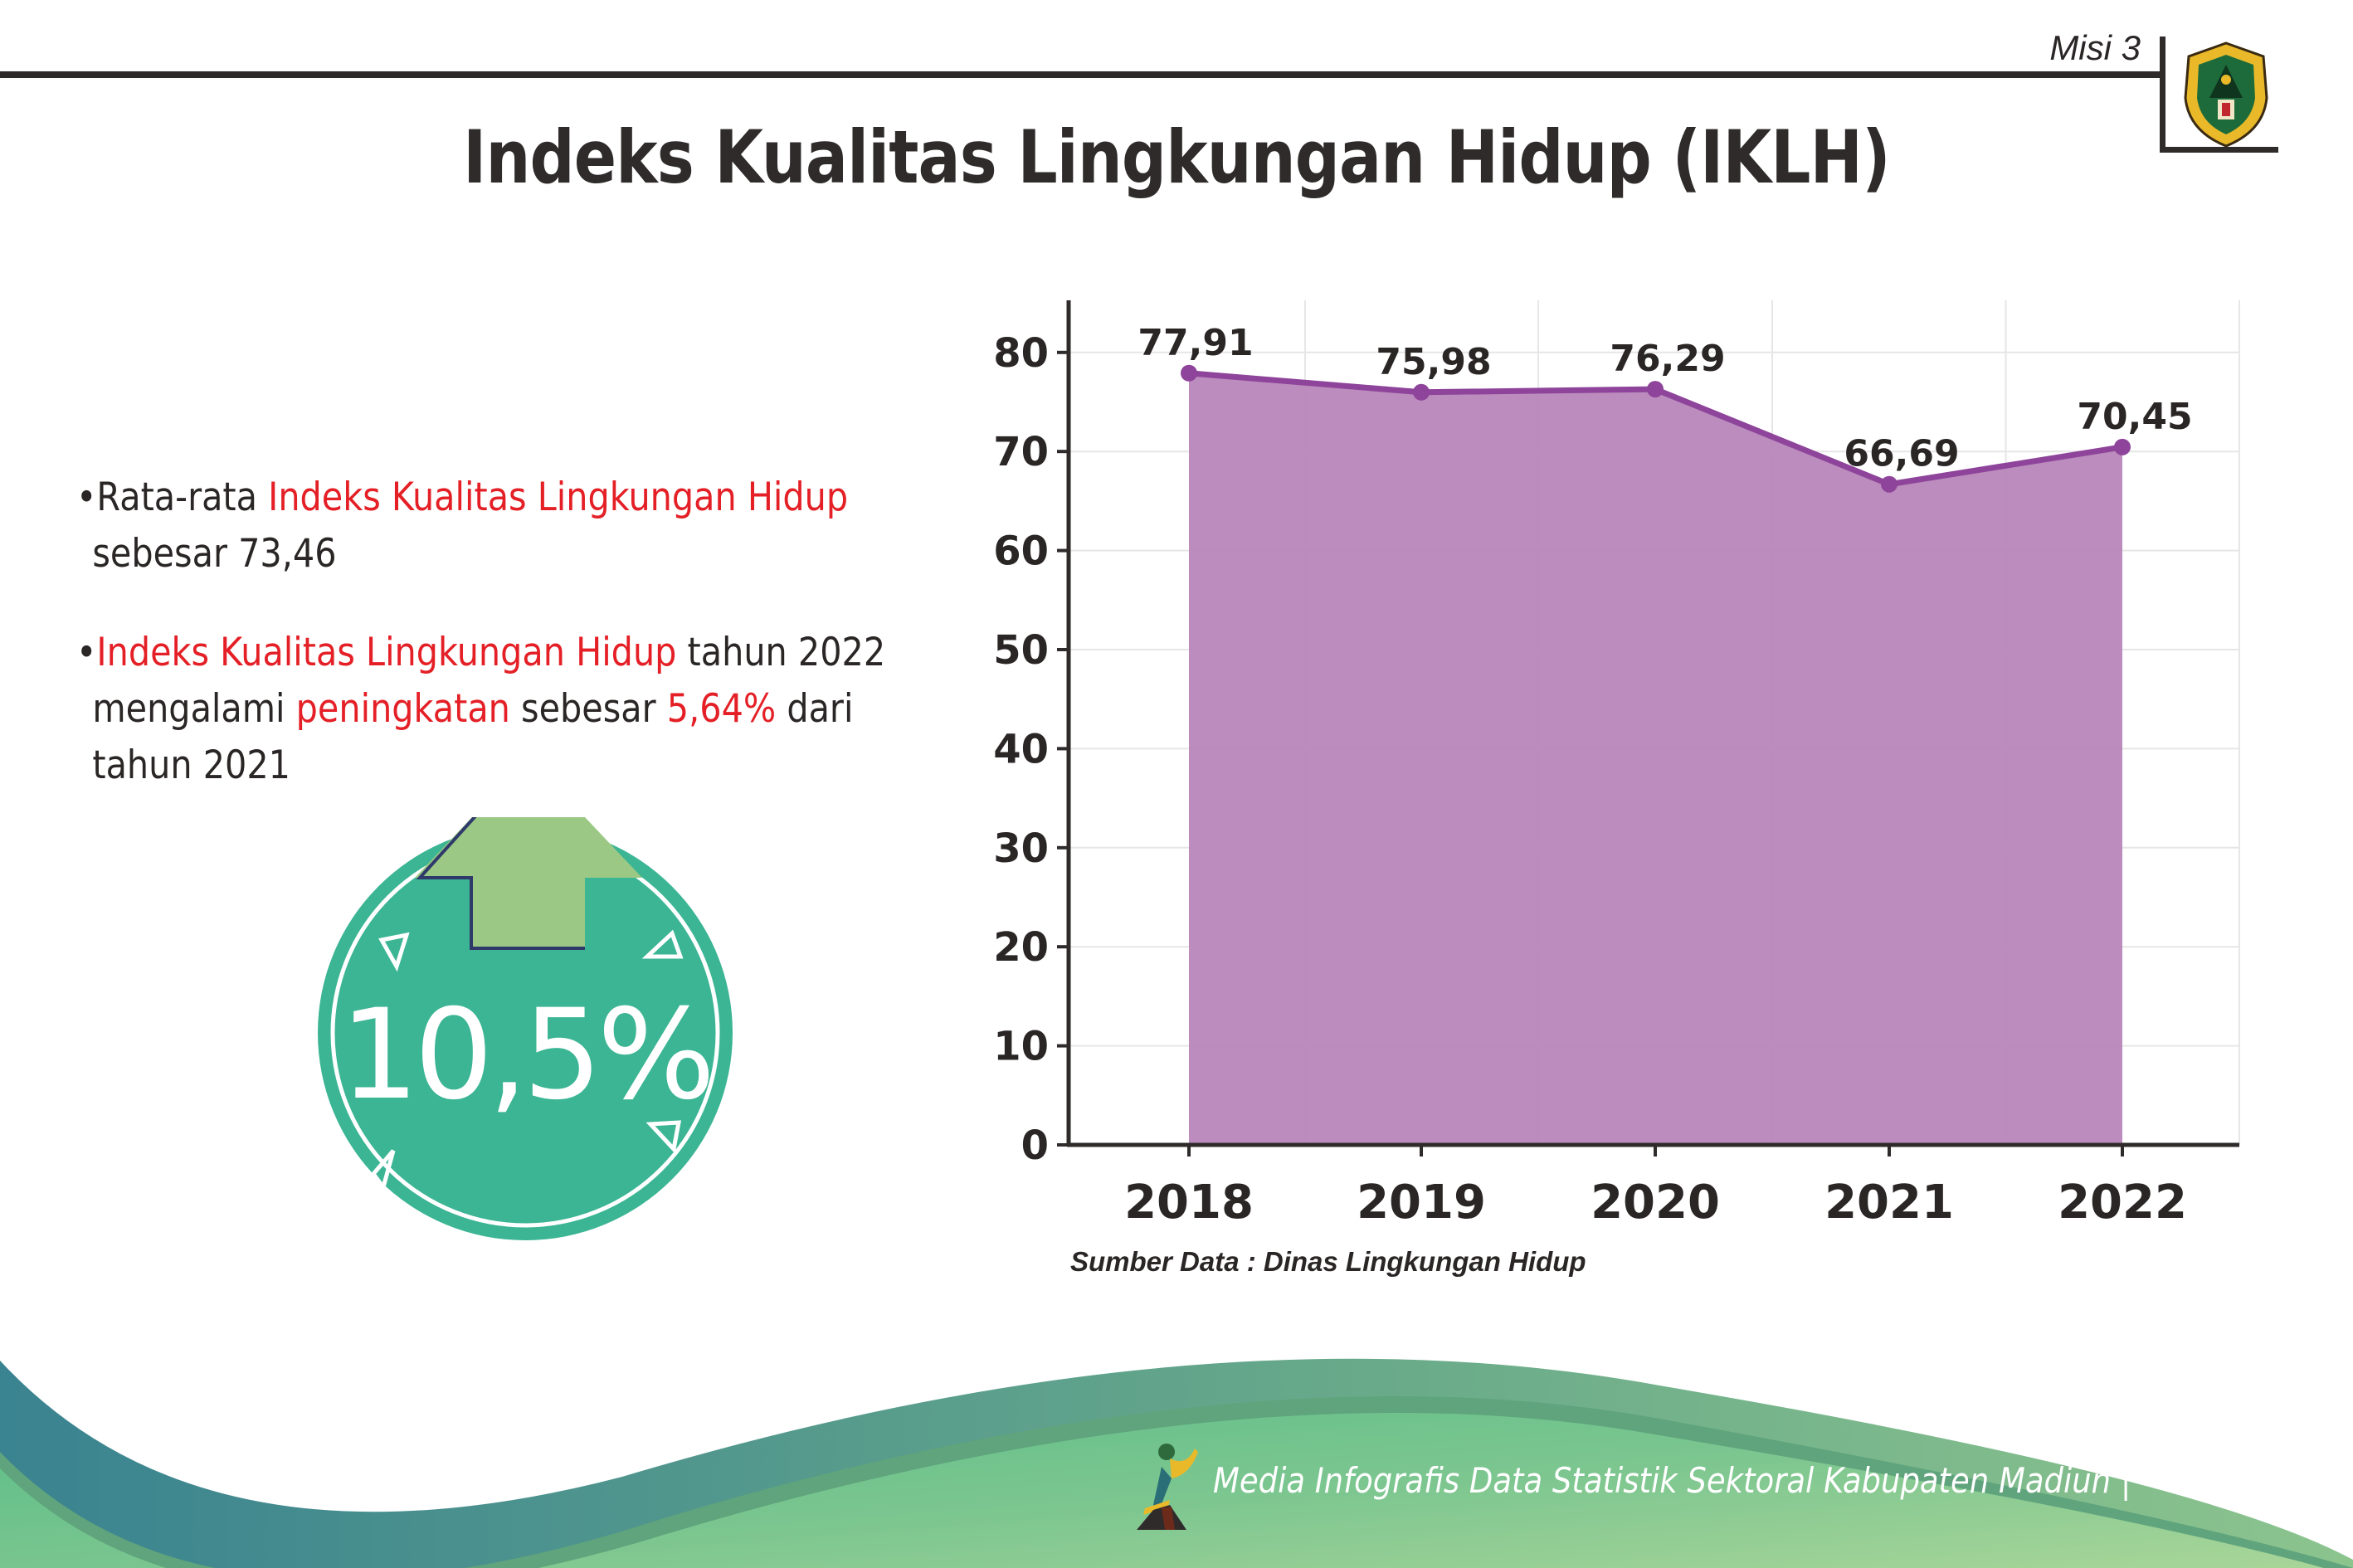 The image size is (2353, 1568). I want to click on mascot-figure-icon, so click(1167, 1487).